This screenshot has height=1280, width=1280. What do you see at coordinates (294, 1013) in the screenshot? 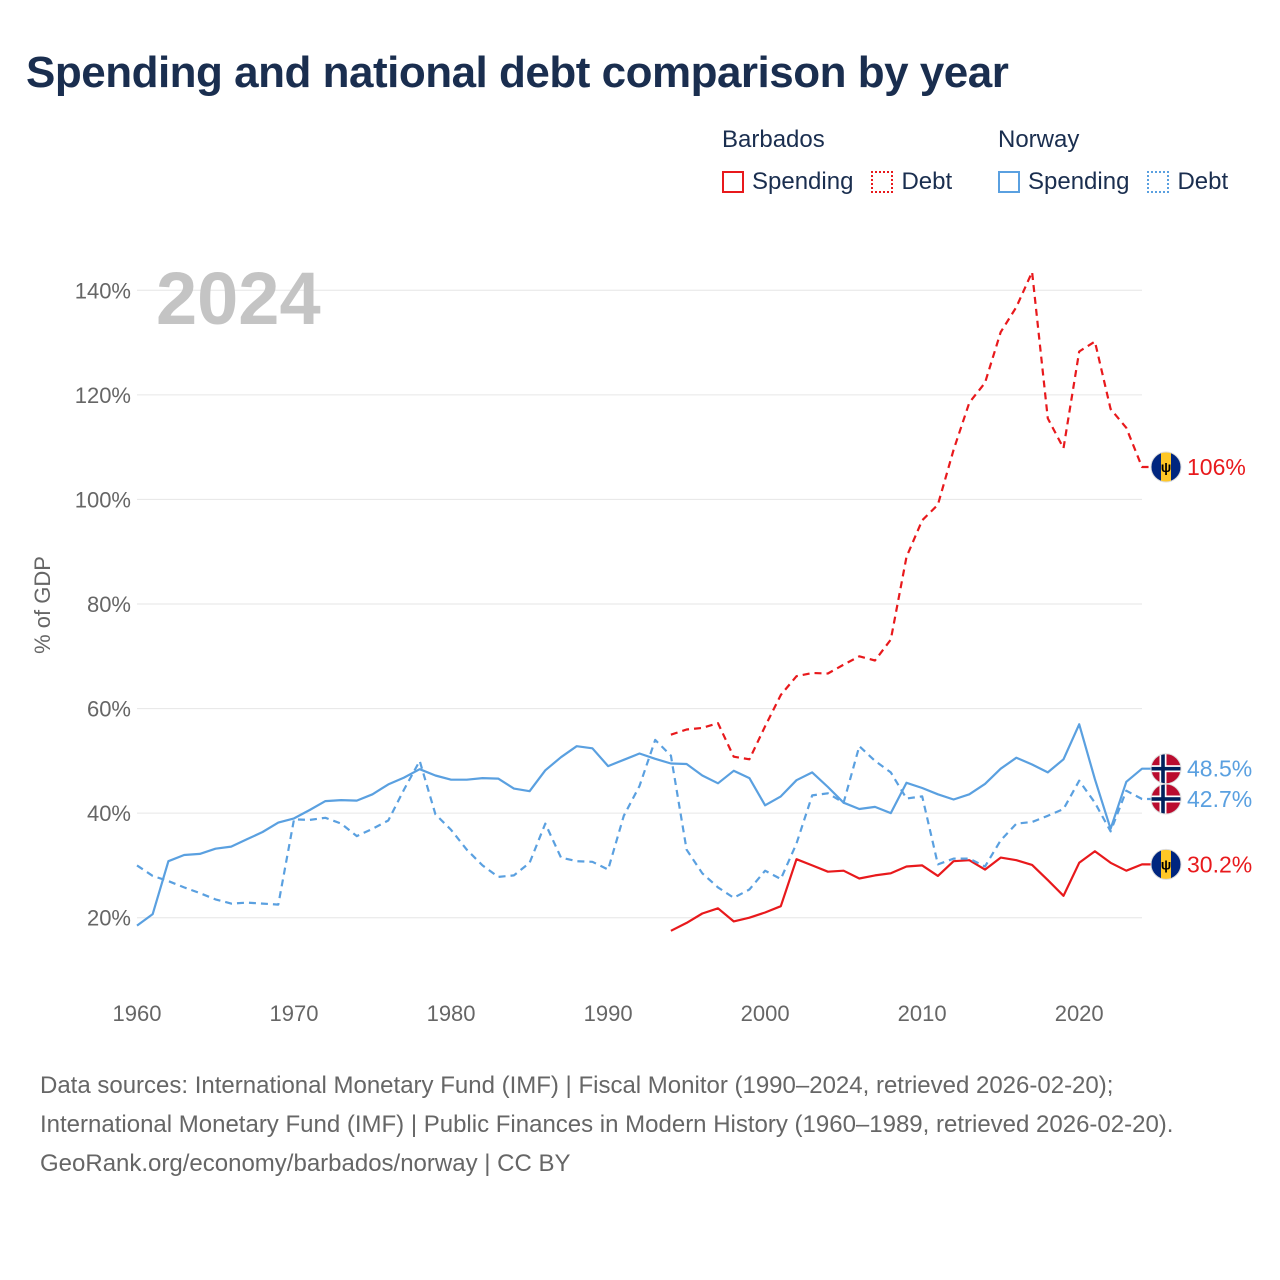
I see `x-tick-label: 1970` at bounding box center [294, 1013].